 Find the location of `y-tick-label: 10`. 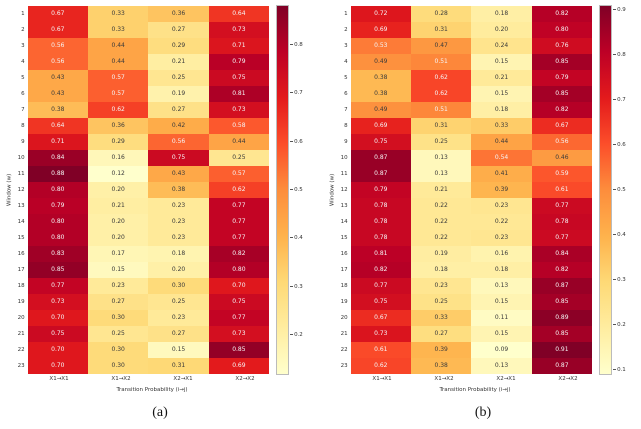

y-tick-label: 10 is located at coordinates (21, 158).